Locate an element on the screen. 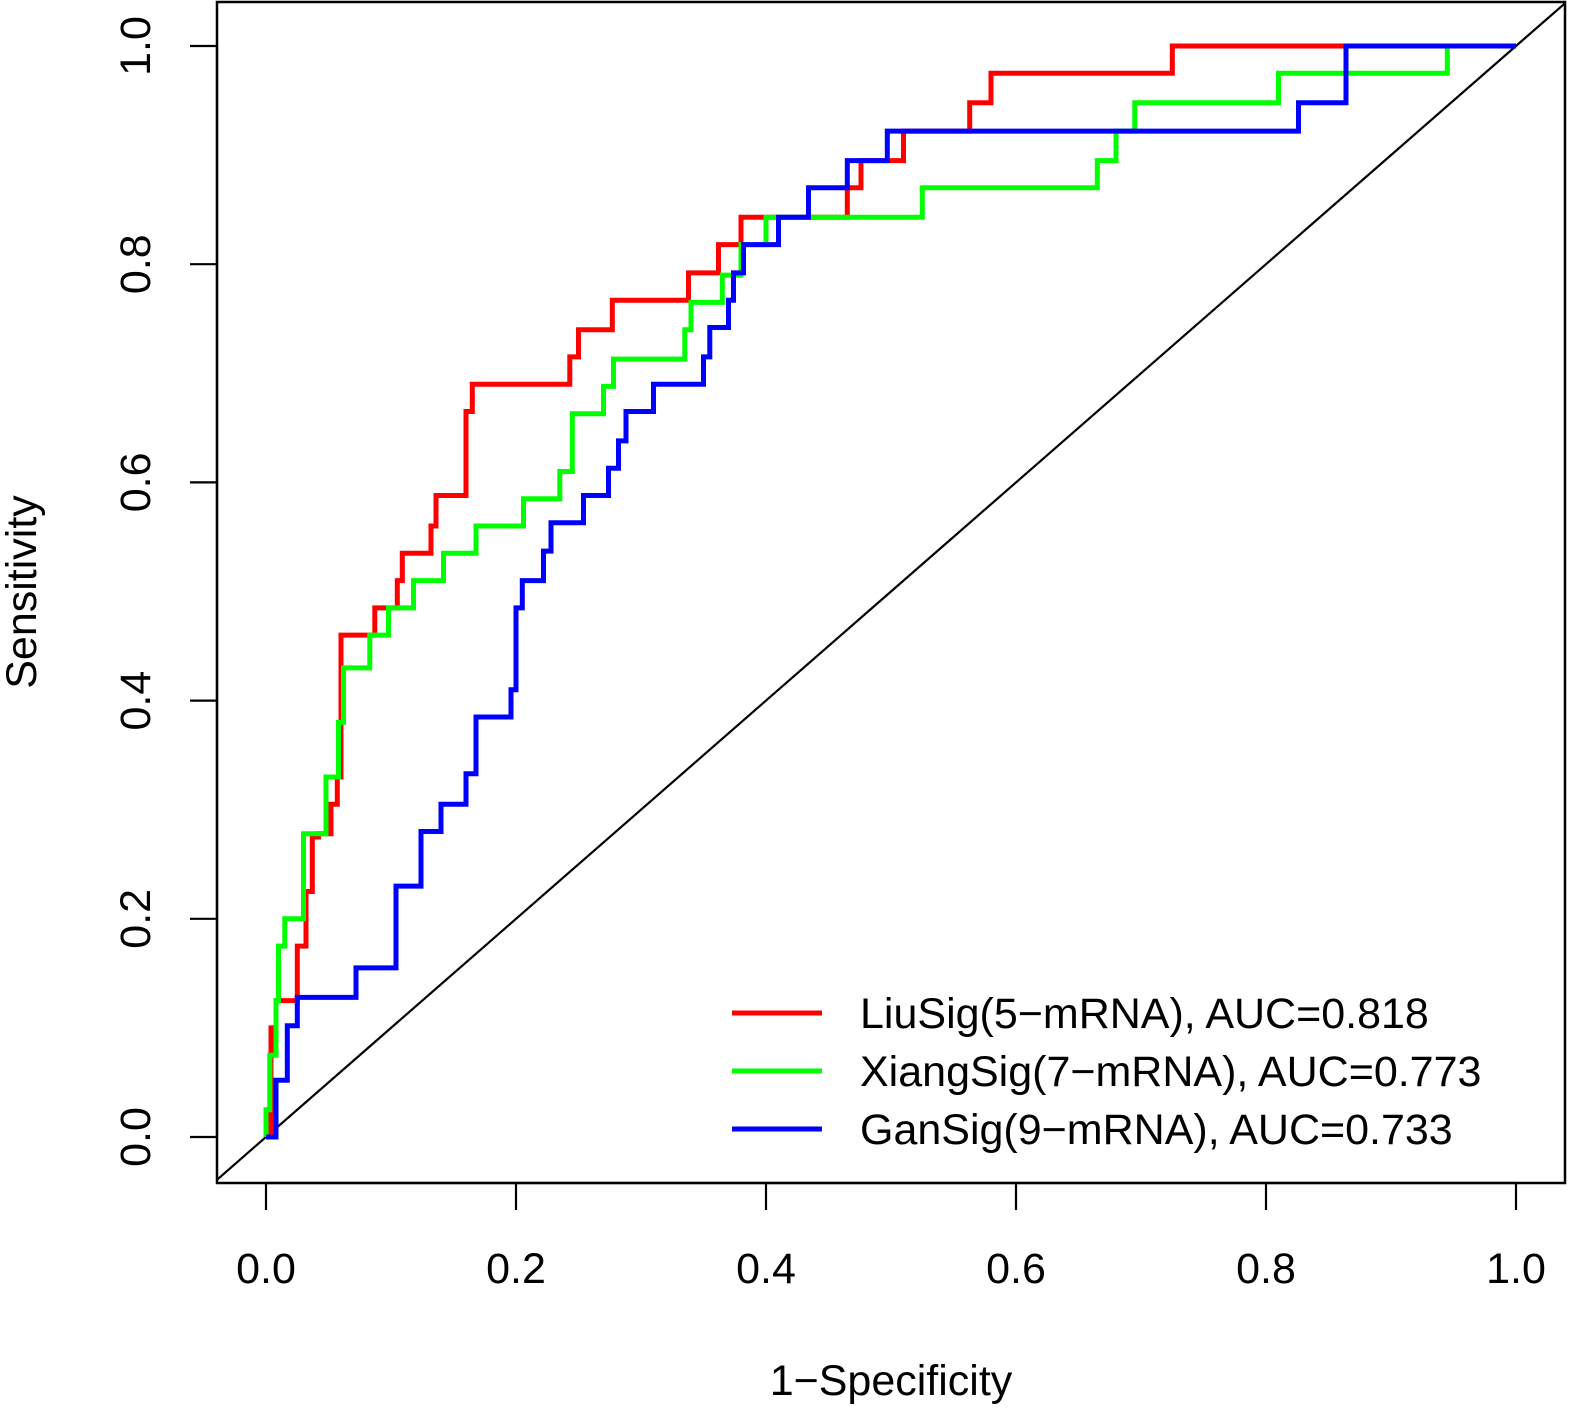 The width and height of the screenshot is (1575, 1412). y-axis-label: Sensitivity is located at coordinates (23, 592).